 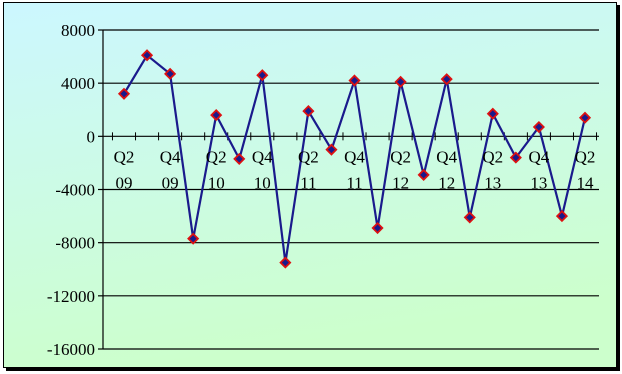 What do you see at coordinates (78, 83) in the screenshot?
I see `y-tick-label: 4000` at bounding box center [78, 83].